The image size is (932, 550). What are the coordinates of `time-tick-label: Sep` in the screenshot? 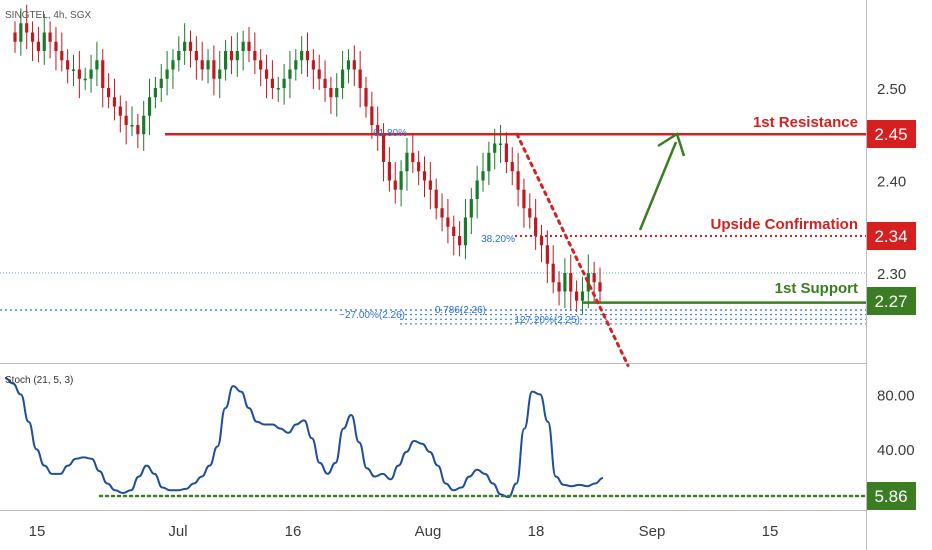 It's located at (652, 531).